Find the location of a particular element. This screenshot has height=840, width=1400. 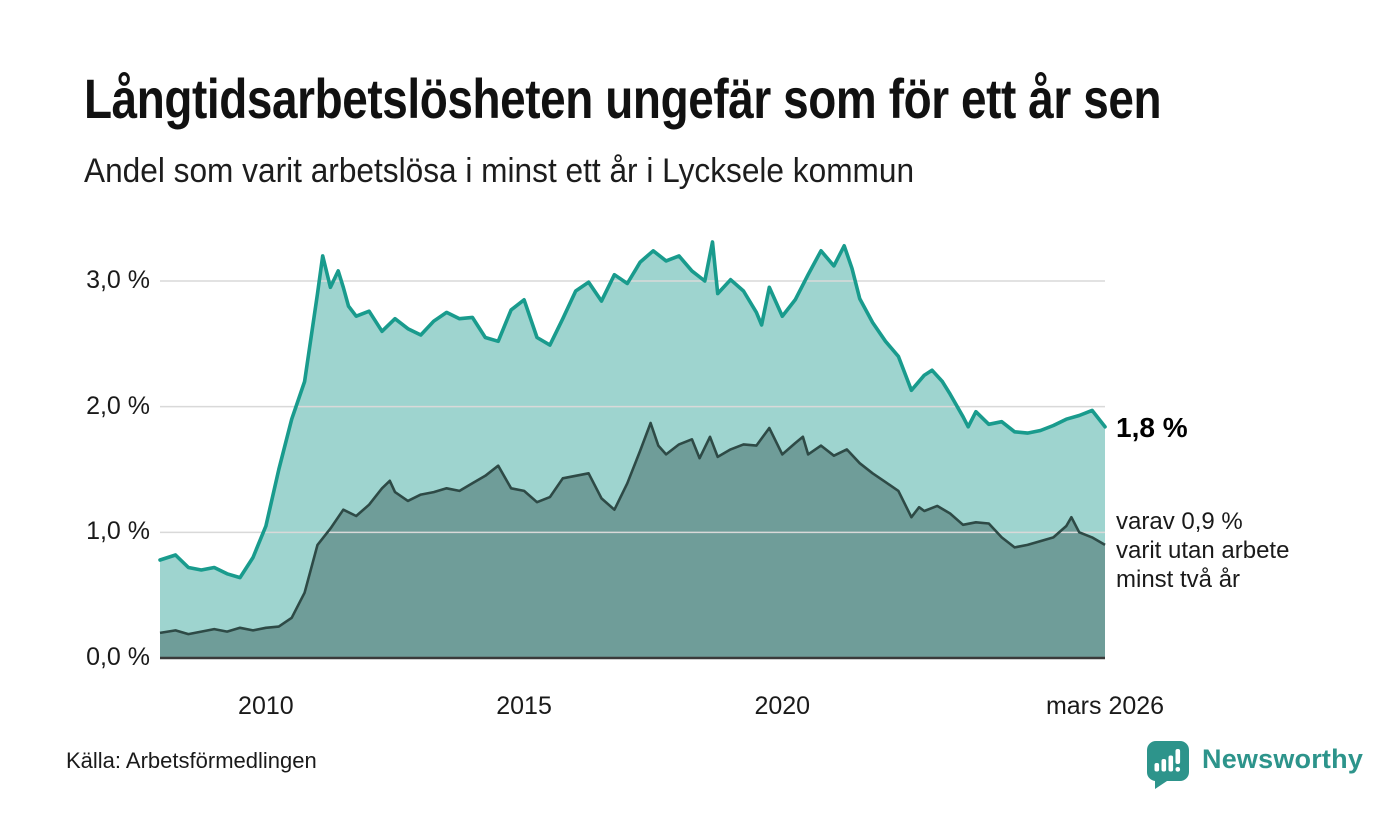

source-attribution: Källa: Arbetsförmedlingen is located at coordinates (191, 760).